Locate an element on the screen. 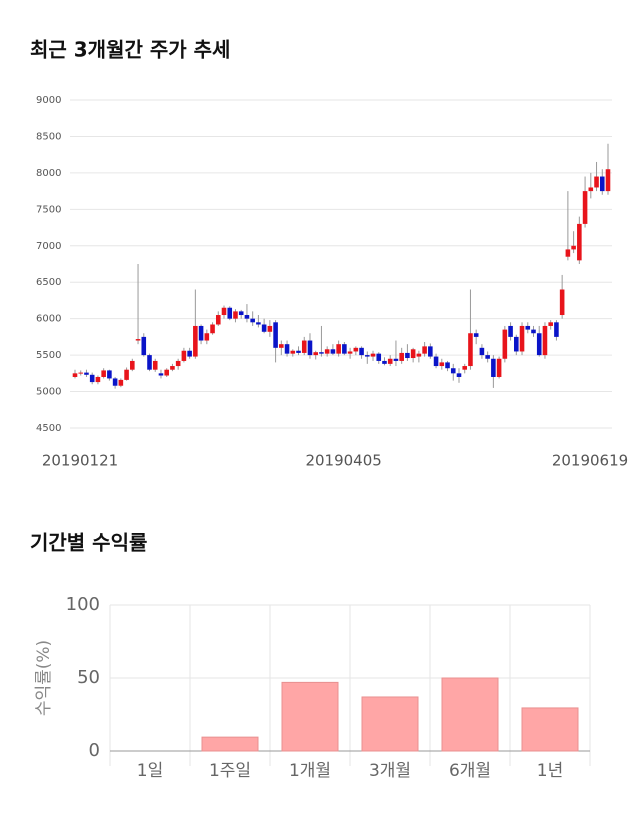 Image resolution: width=640 pixels, height=814 pixels. y-axis-label: 수익률(%) is located at coordinates (44, 678).